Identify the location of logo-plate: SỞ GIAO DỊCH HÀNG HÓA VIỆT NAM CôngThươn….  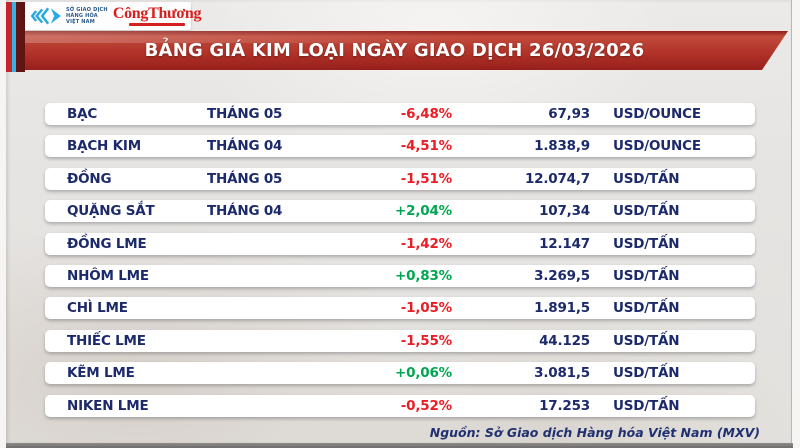
(113, 16).